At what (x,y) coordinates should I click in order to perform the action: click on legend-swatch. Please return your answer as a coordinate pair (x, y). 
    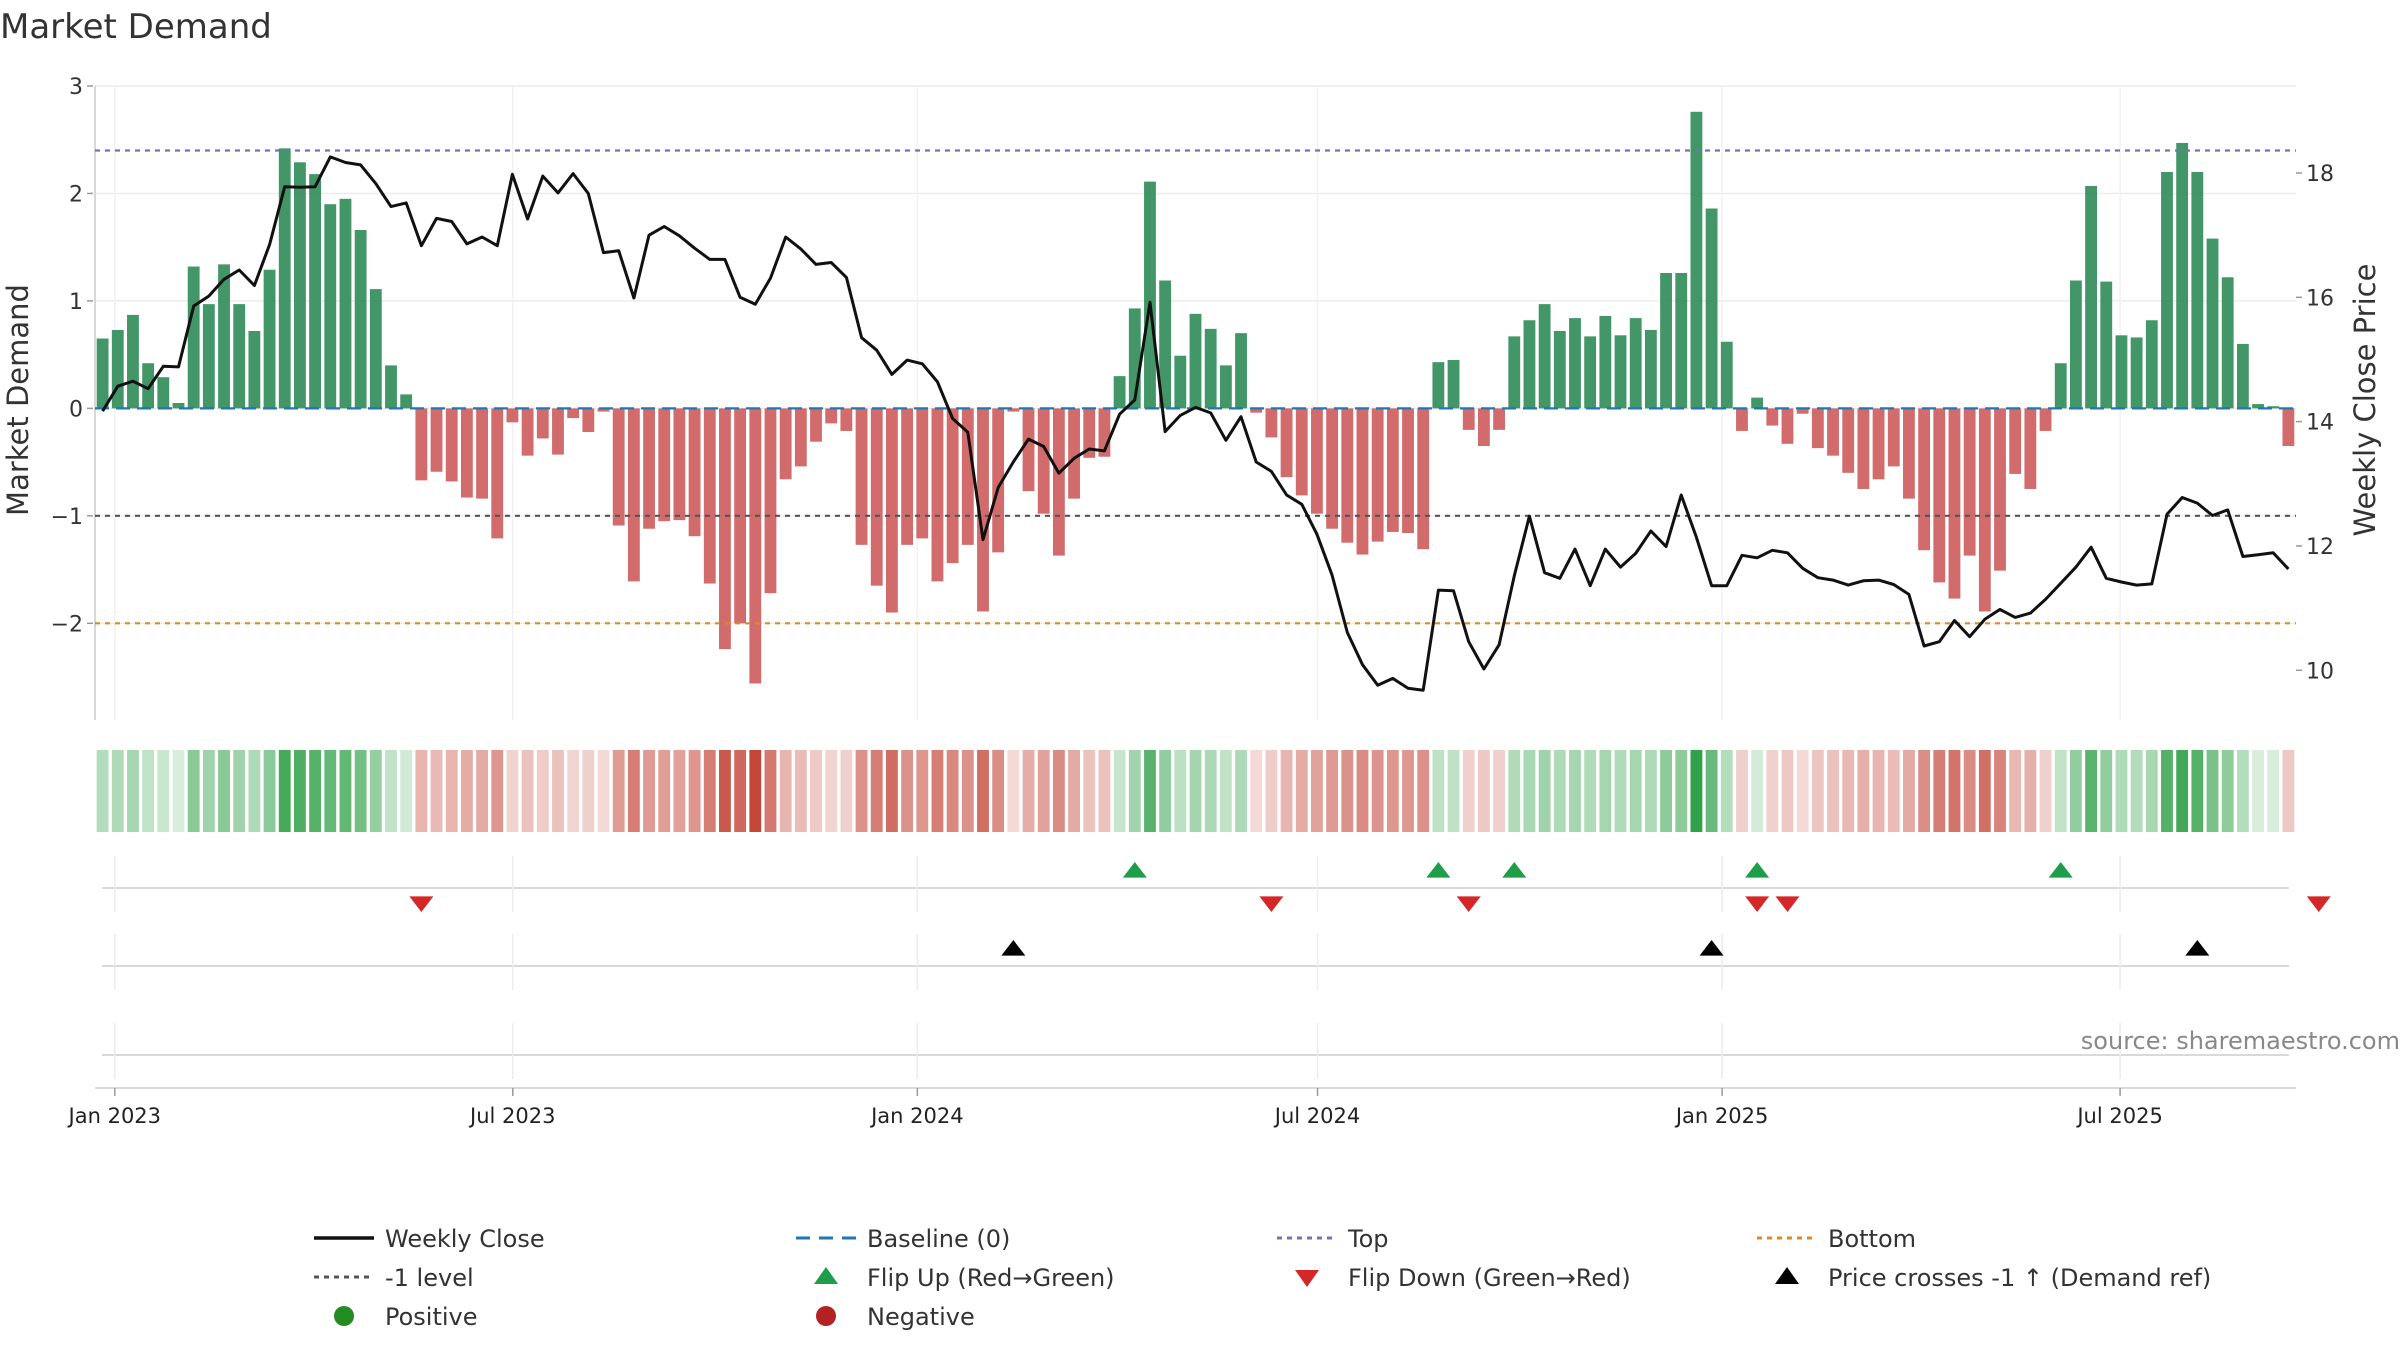
    Looking at the image, I should click on (1307, 1278).